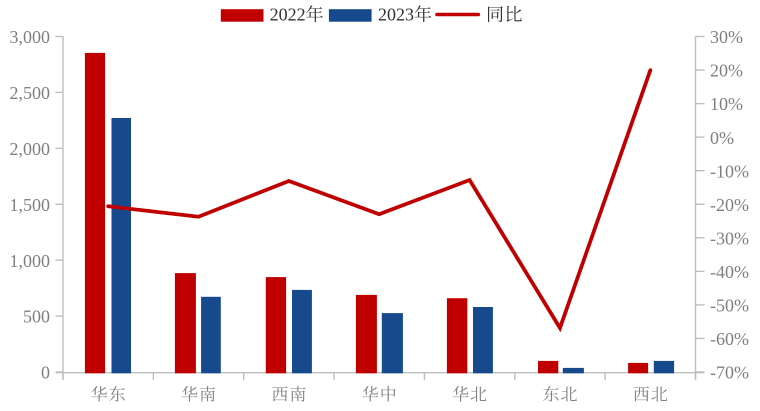  What do you see at coordinates (45, 373) in the screenshot?
I see `svg-text: 0` at bounding box center [45, 373].